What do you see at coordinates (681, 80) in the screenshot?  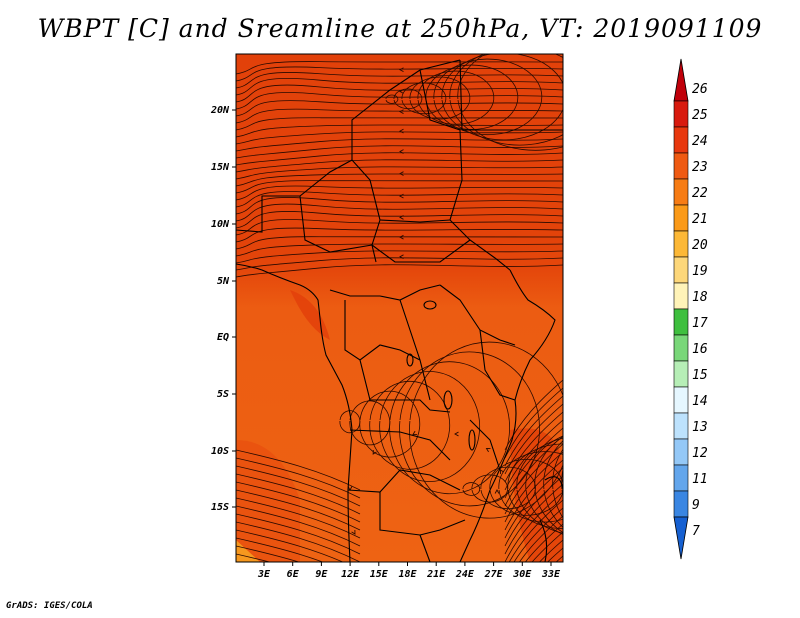 I see `colorbar-top-arrow` at bounding box center [681, 80].